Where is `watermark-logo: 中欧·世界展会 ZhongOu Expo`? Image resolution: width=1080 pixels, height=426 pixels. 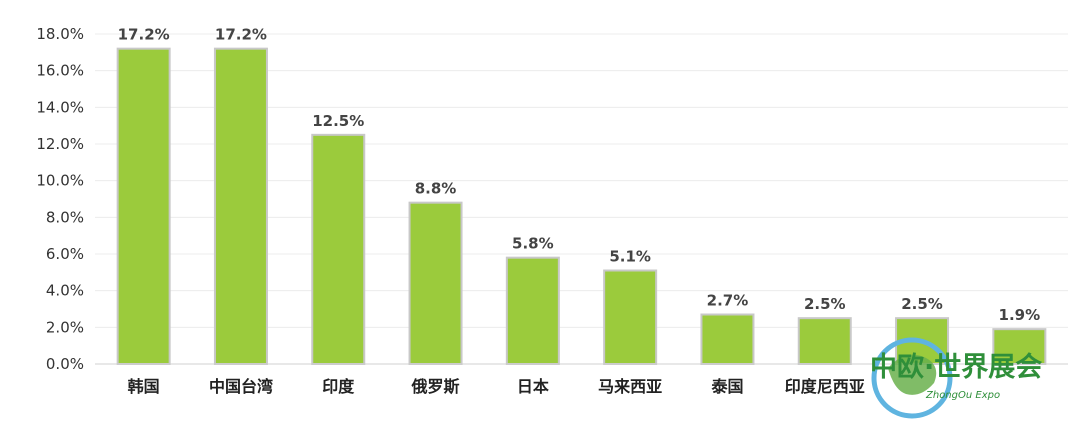
watermark-logo: 中欧·世界展会 ZhongOu Expo is located at coordinates (956, 378).